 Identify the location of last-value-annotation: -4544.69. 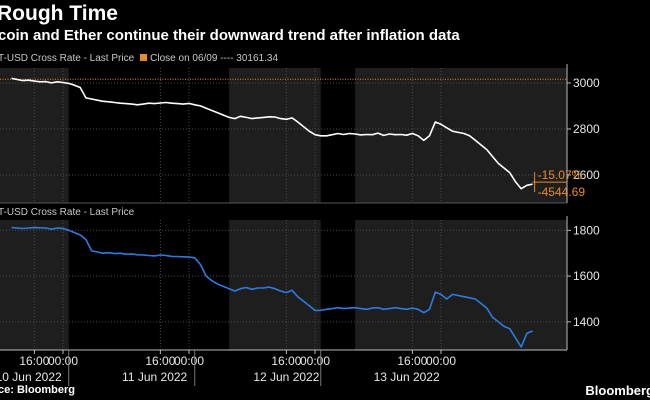
(562, 192).